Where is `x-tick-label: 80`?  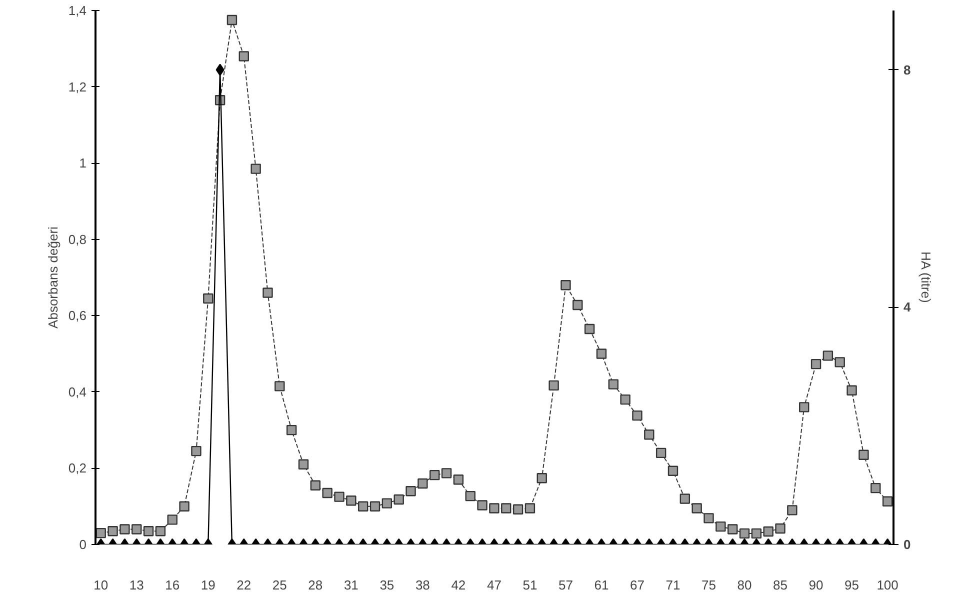
x-tick-label: 80 is located at coordinates (744, 585).